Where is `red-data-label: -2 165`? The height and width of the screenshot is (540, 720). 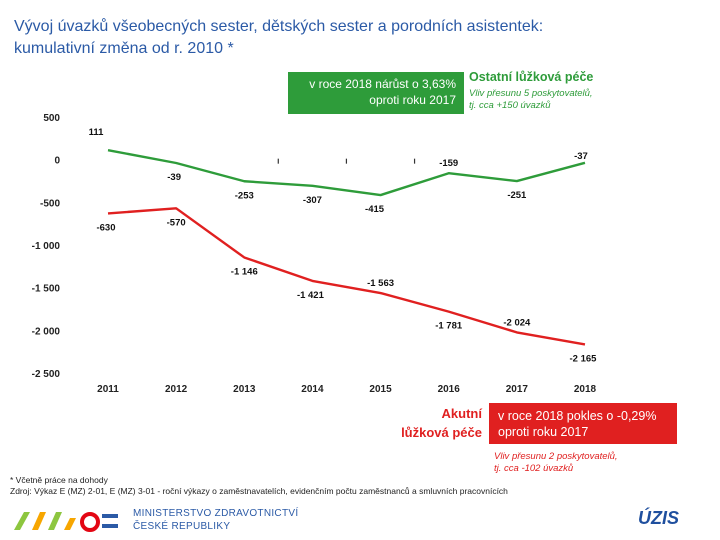 red-data-label: -2 165 is located at coordinates (584, 358).